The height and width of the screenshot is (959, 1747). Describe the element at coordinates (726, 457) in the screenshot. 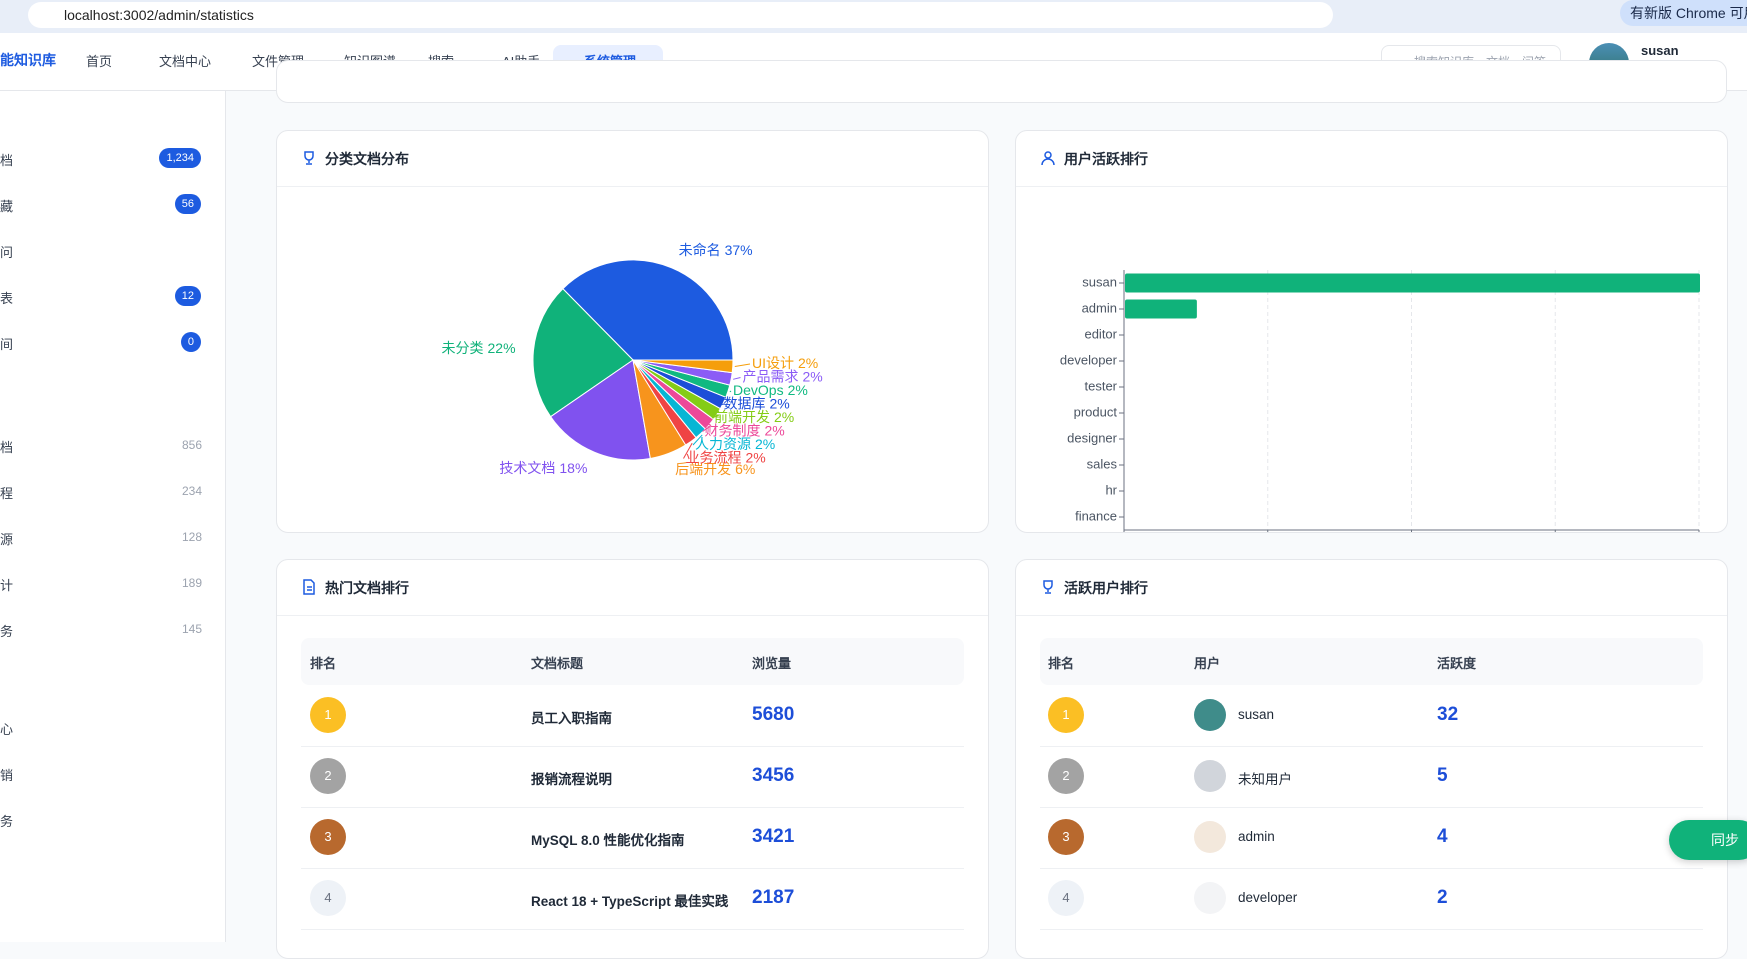

I see `pie-label: 业务流程 2%` at that location.